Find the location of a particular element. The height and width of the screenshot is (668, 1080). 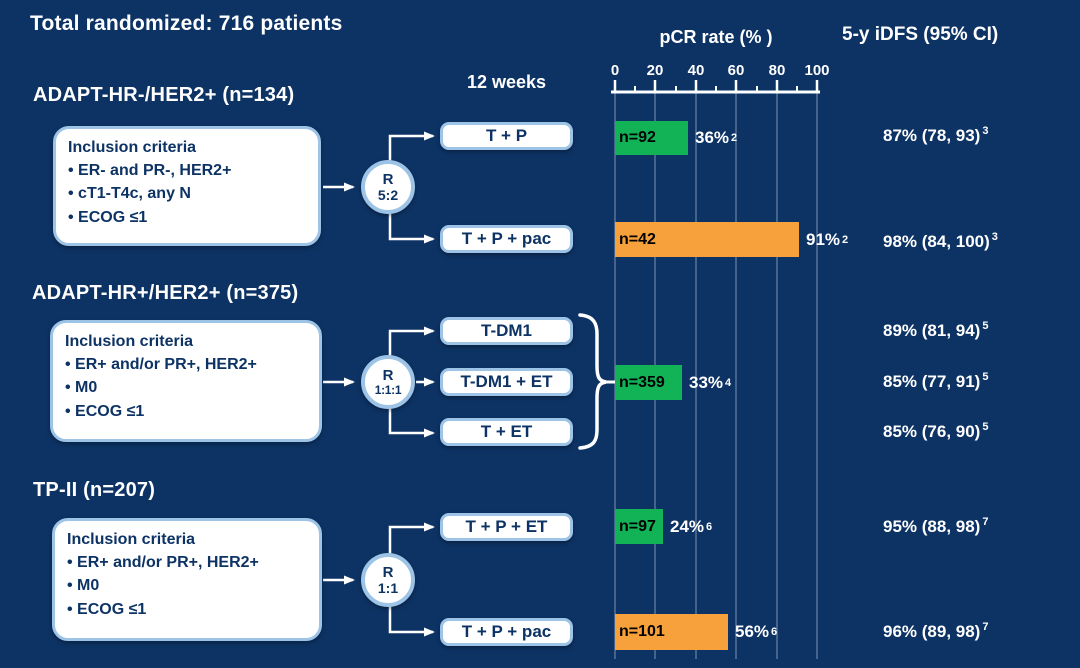

section1-header: ADAPT-HR-/HER2+ (n=134) is located at coordinates (164, 95).